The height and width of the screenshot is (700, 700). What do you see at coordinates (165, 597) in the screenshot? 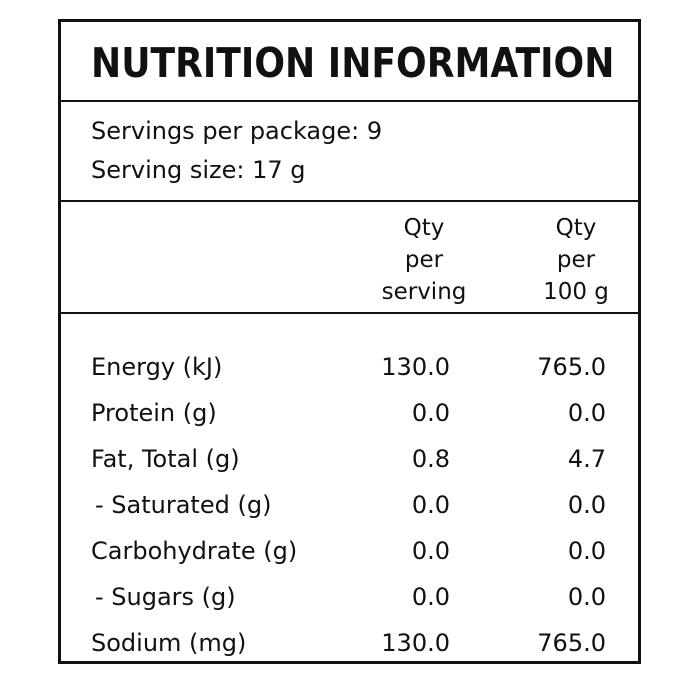
I see `nutrient-label: - Sugars (g)` at bounding box center [165, 597].